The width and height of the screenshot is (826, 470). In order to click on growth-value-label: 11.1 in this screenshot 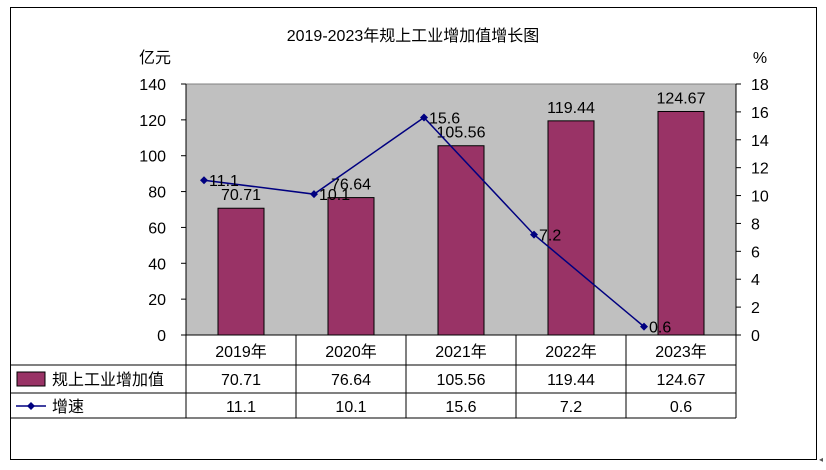, I will do `click(224, 181)`.